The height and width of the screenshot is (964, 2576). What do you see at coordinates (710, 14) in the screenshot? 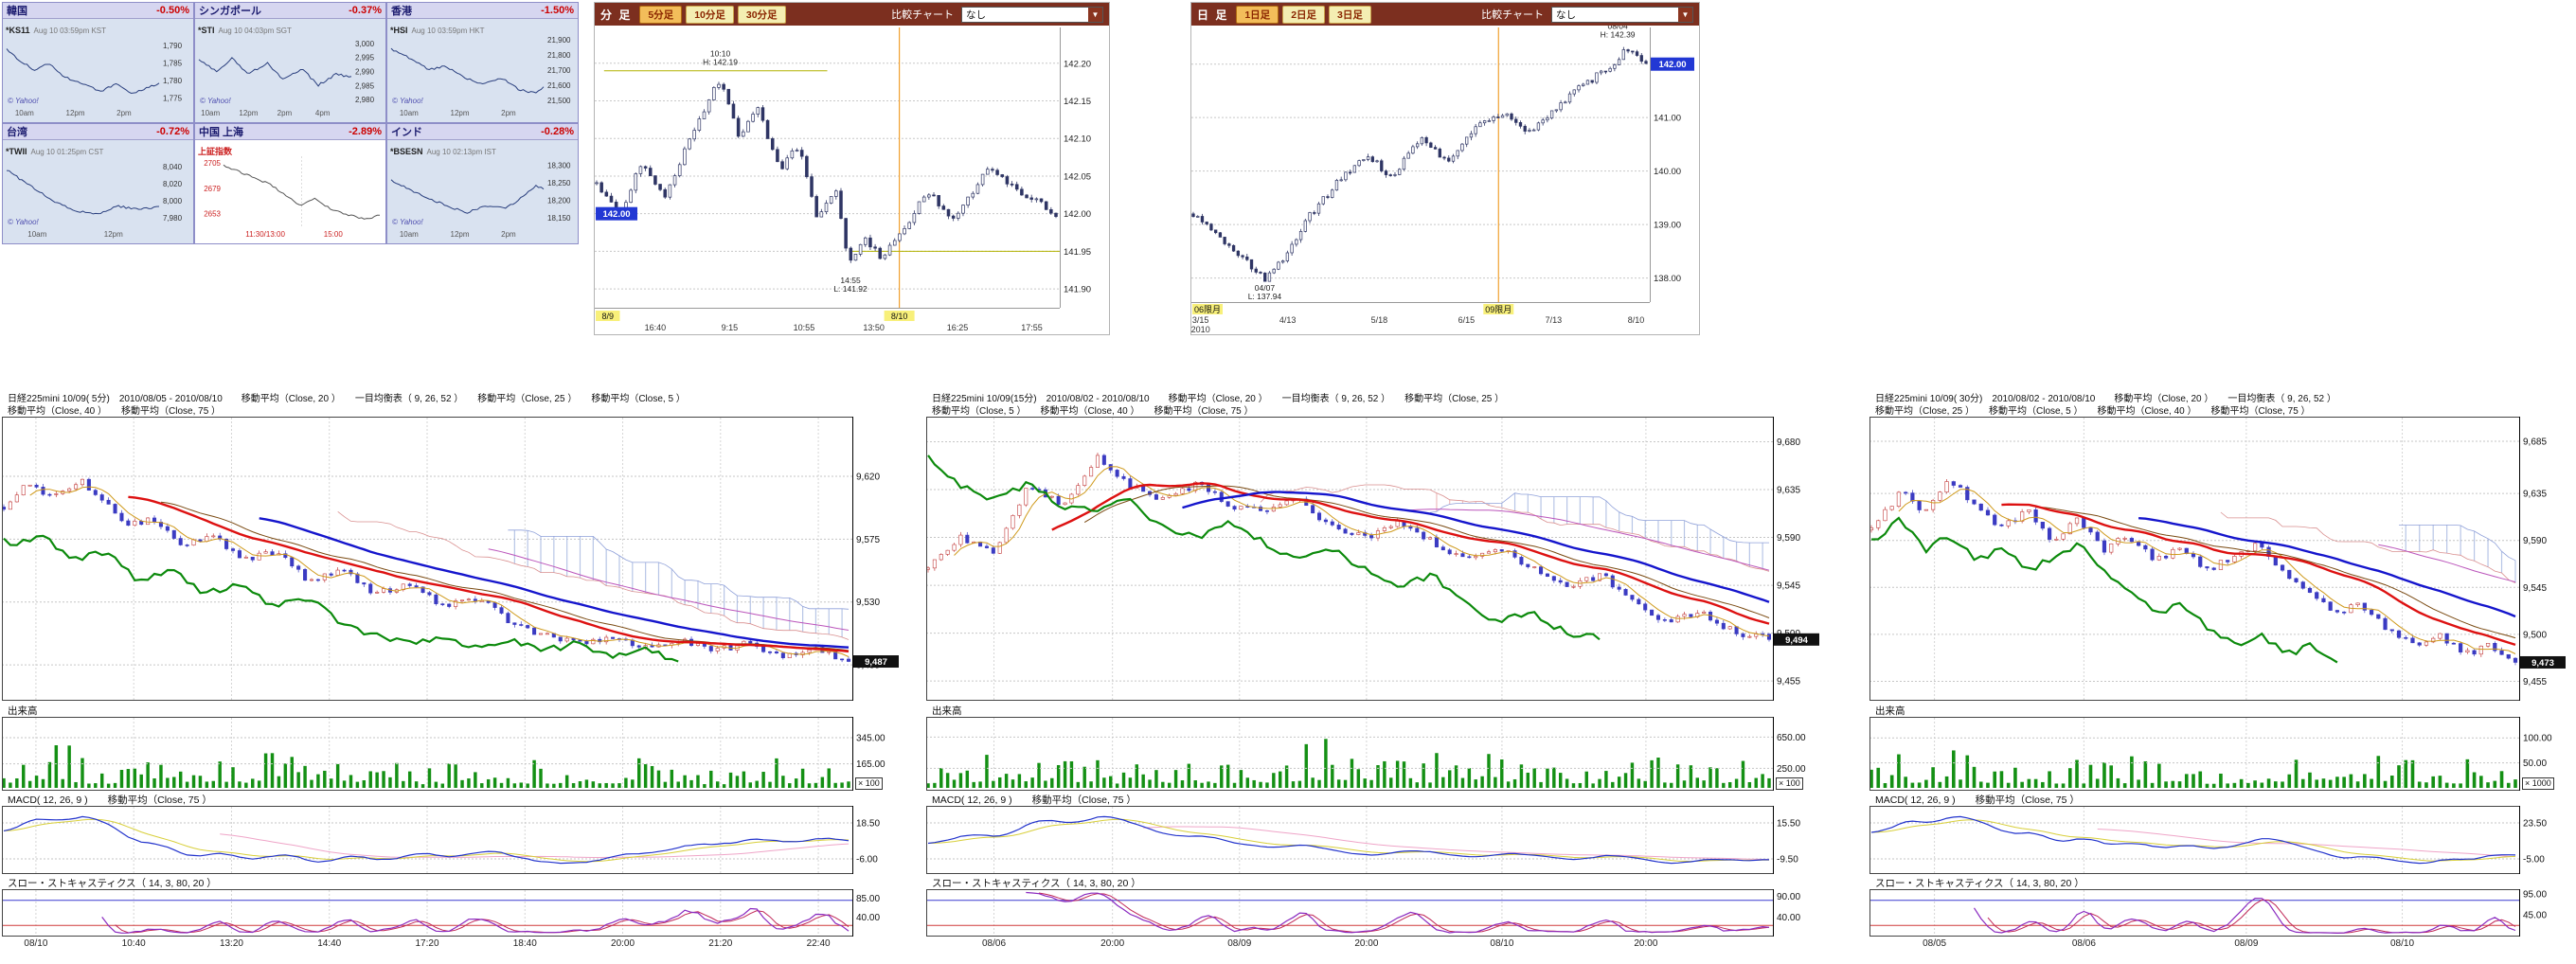
I see `period-button-10分足: 10分足` at bounding box center [710, 14].